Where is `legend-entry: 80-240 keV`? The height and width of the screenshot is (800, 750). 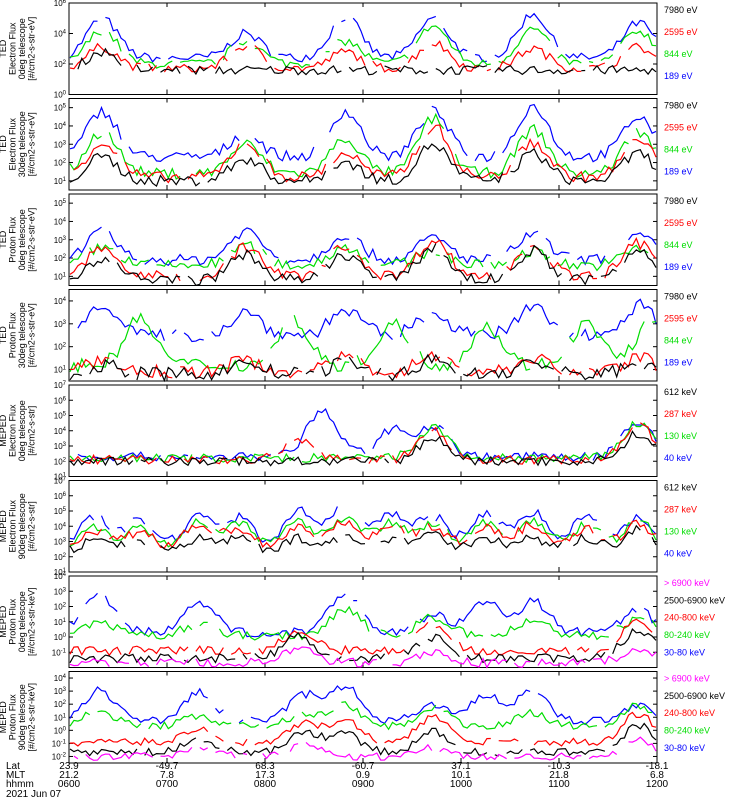
legend-entry: 80-240 keV is located at coordinates (687, 731).